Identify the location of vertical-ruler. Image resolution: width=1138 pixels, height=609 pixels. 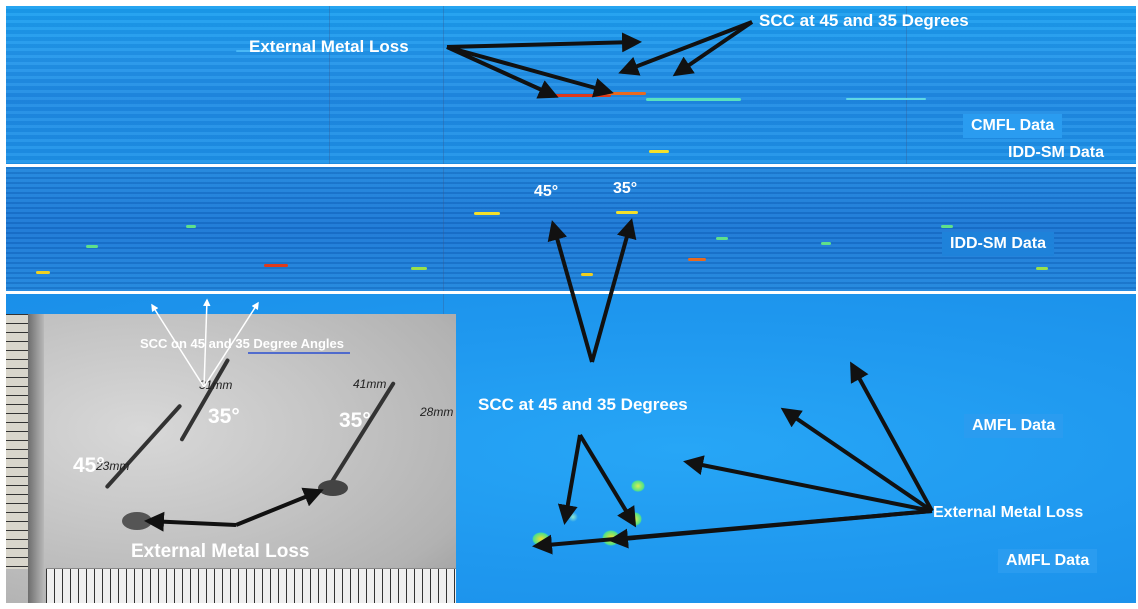
(17, 441).